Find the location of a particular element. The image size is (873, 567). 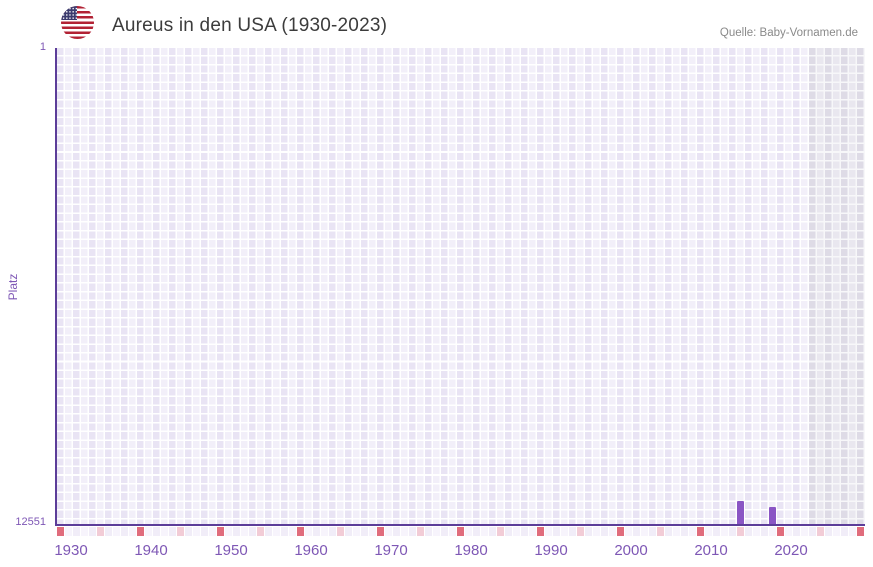

page-title: Aureus in den USA (1930-2023) is located at coordinates (250, 25).